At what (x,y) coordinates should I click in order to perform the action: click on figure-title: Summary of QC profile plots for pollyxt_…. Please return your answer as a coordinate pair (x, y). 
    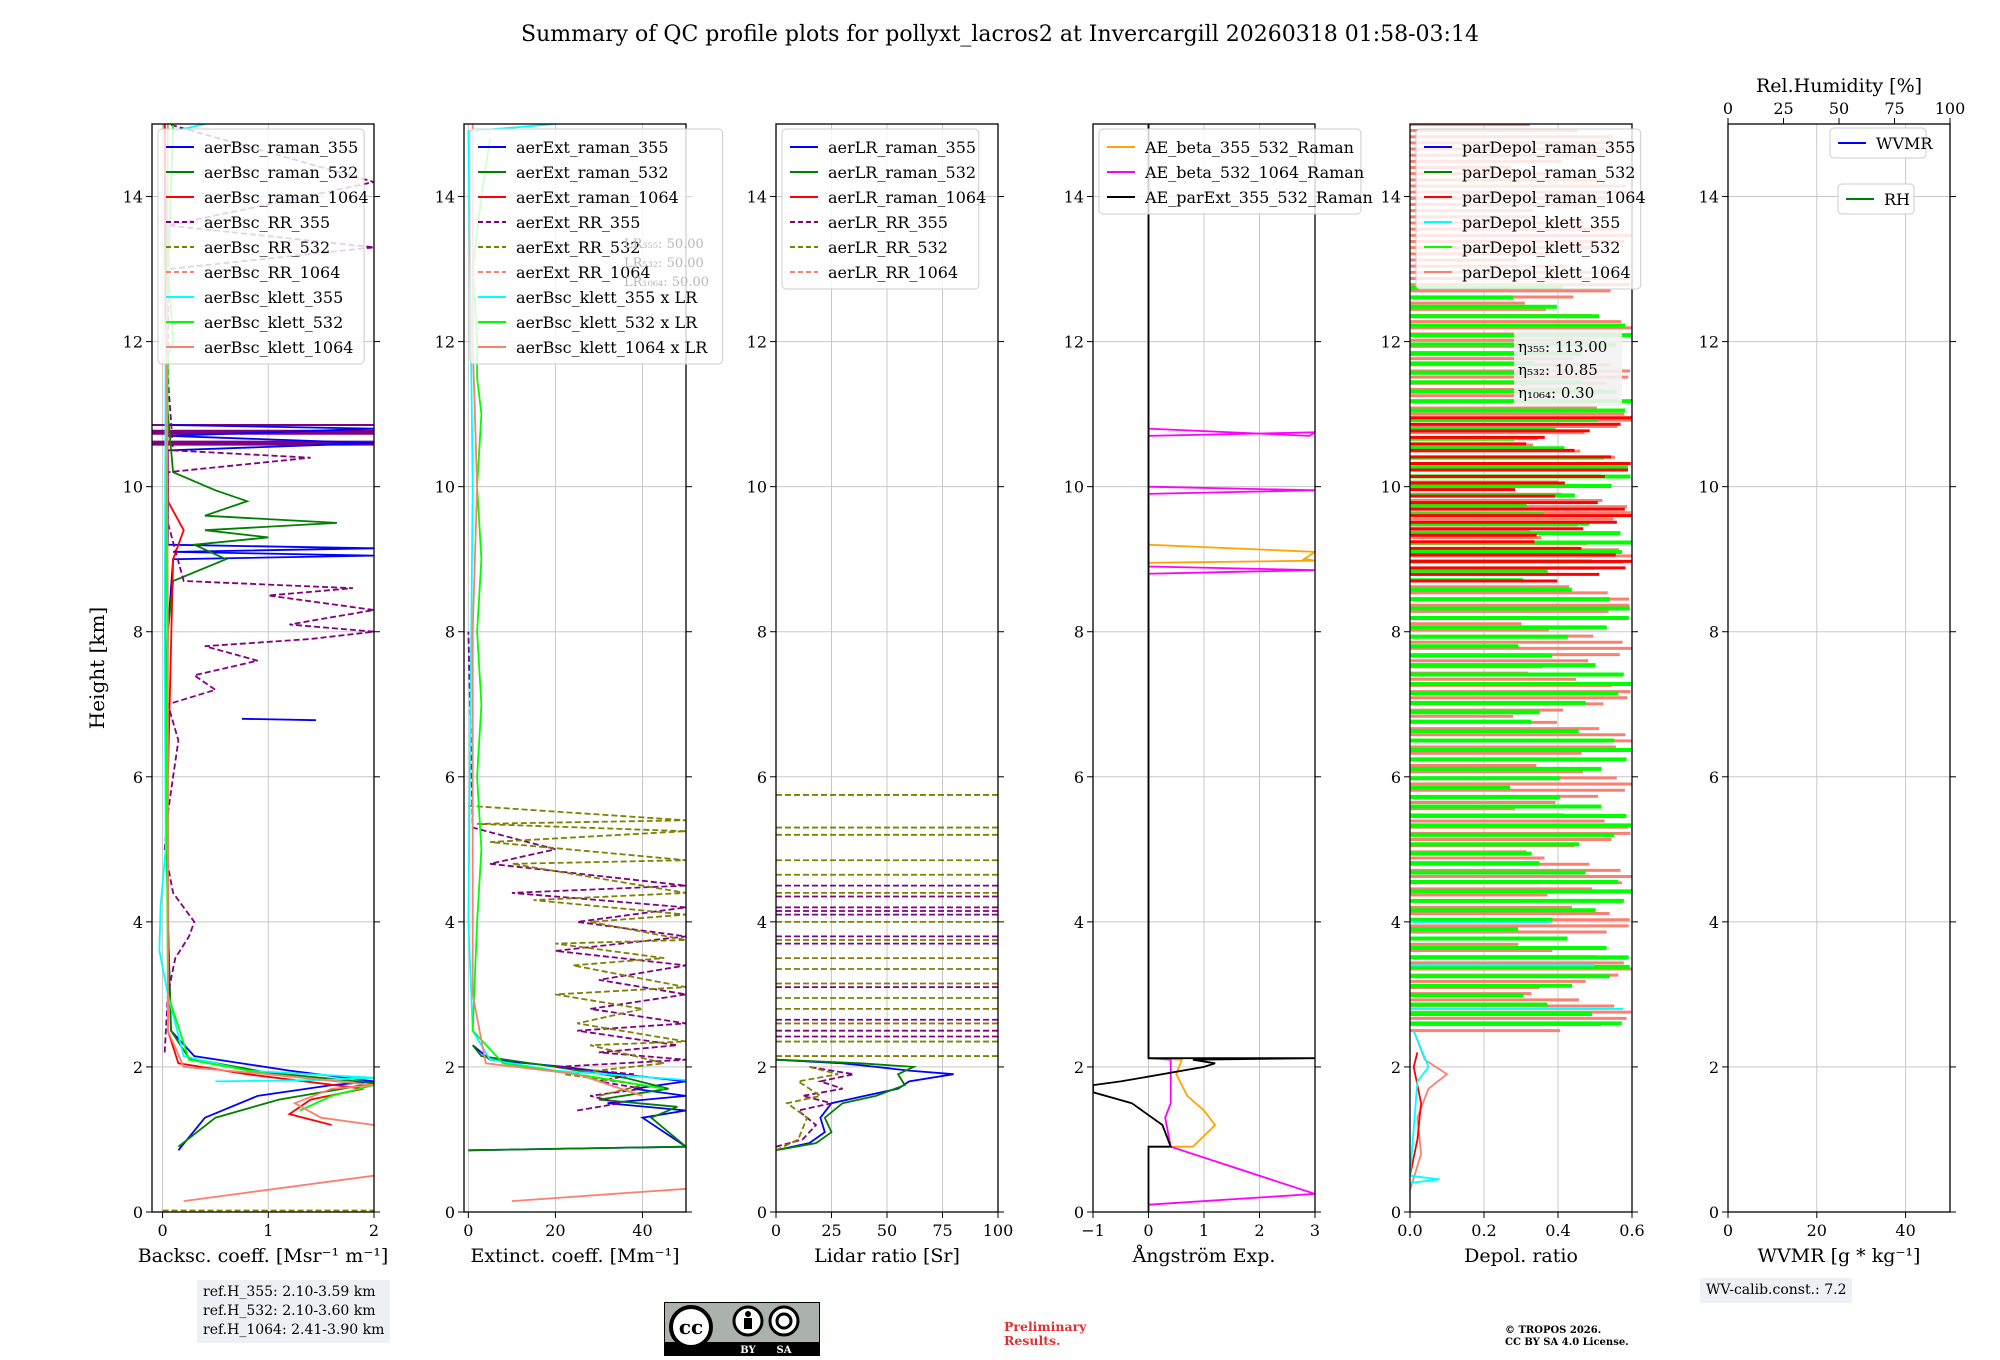
    Looking at the image, I should click on (1000, 34).